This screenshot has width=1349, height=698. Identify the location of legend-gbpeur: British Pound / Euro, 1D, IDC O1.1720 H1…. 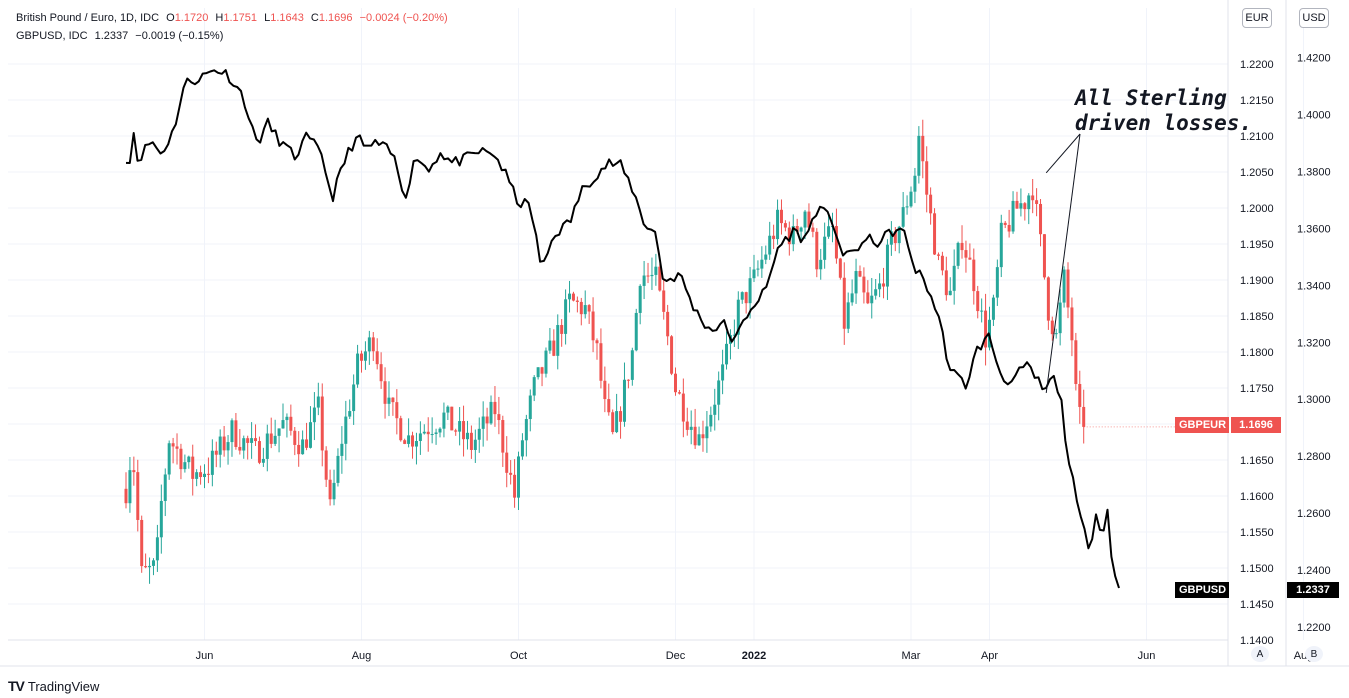
(234, 18).